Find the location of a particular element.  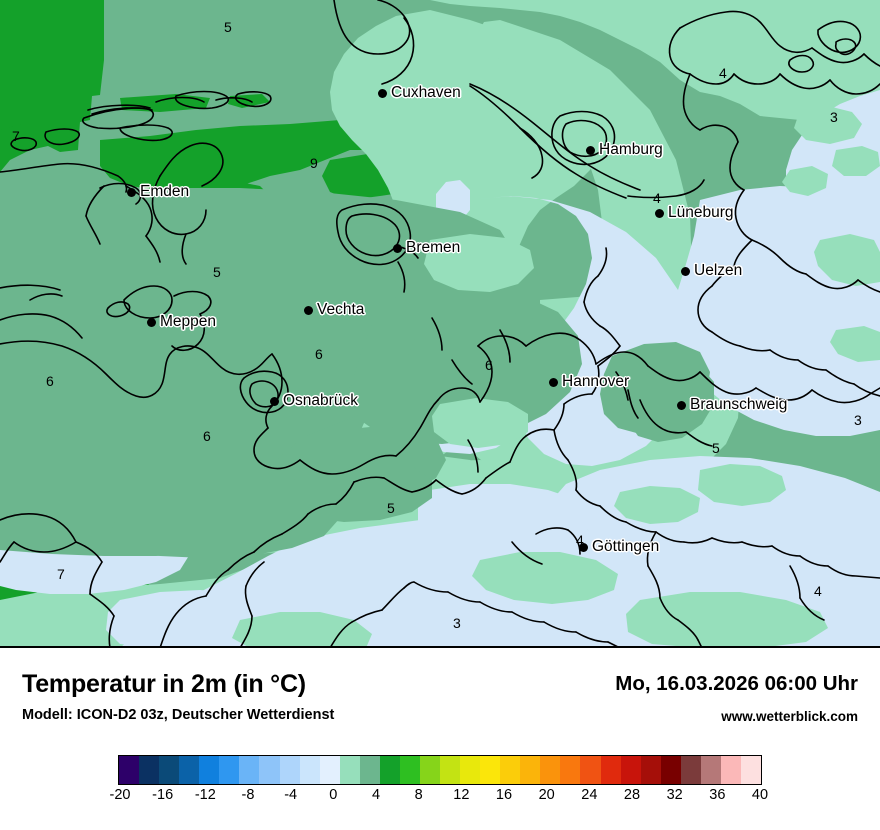

colorbar-tick: -12 is located at coordinates (205, 795).